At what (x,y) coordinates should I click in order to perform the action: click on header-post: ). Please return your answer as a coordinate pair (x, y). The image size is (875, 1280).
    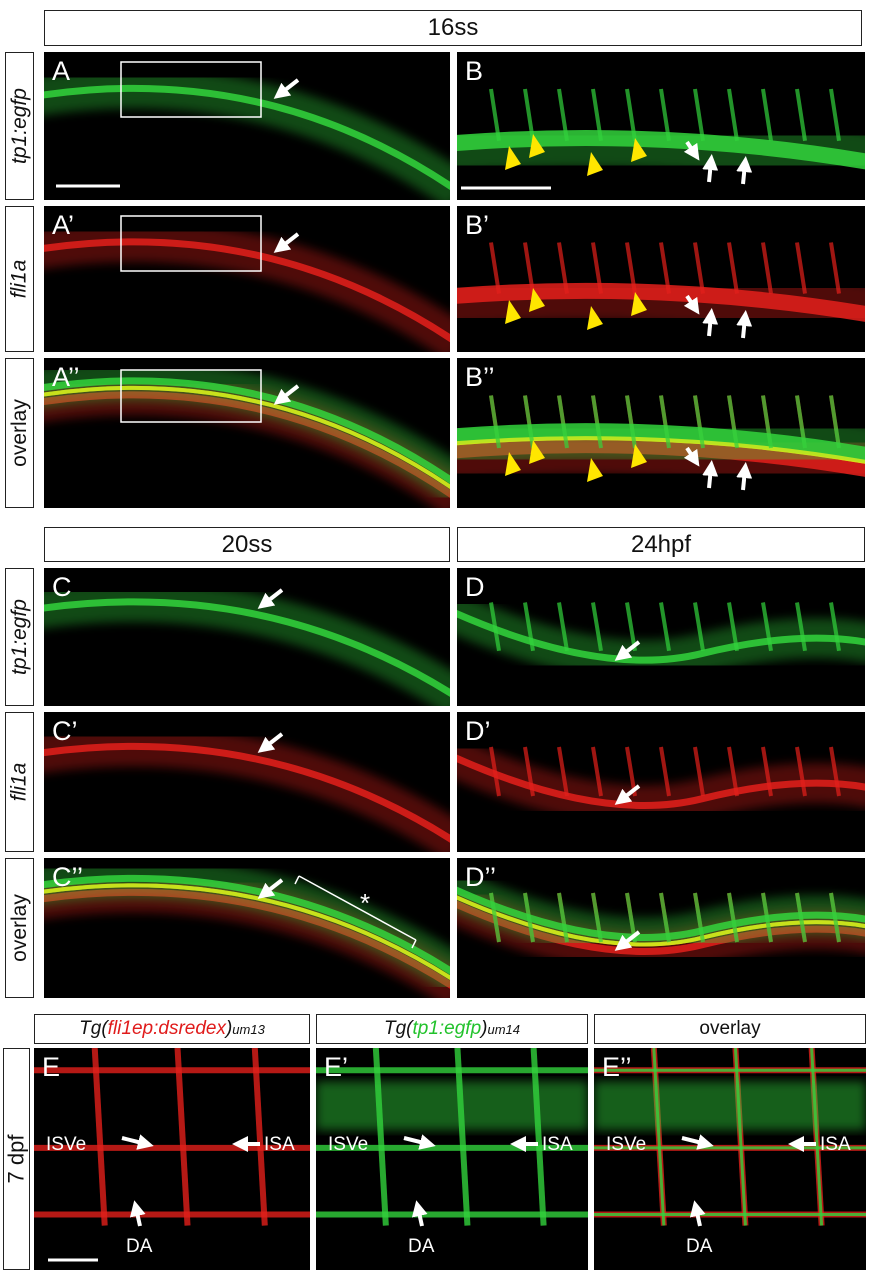
    Looking at the image, I should click on (229, 1028).